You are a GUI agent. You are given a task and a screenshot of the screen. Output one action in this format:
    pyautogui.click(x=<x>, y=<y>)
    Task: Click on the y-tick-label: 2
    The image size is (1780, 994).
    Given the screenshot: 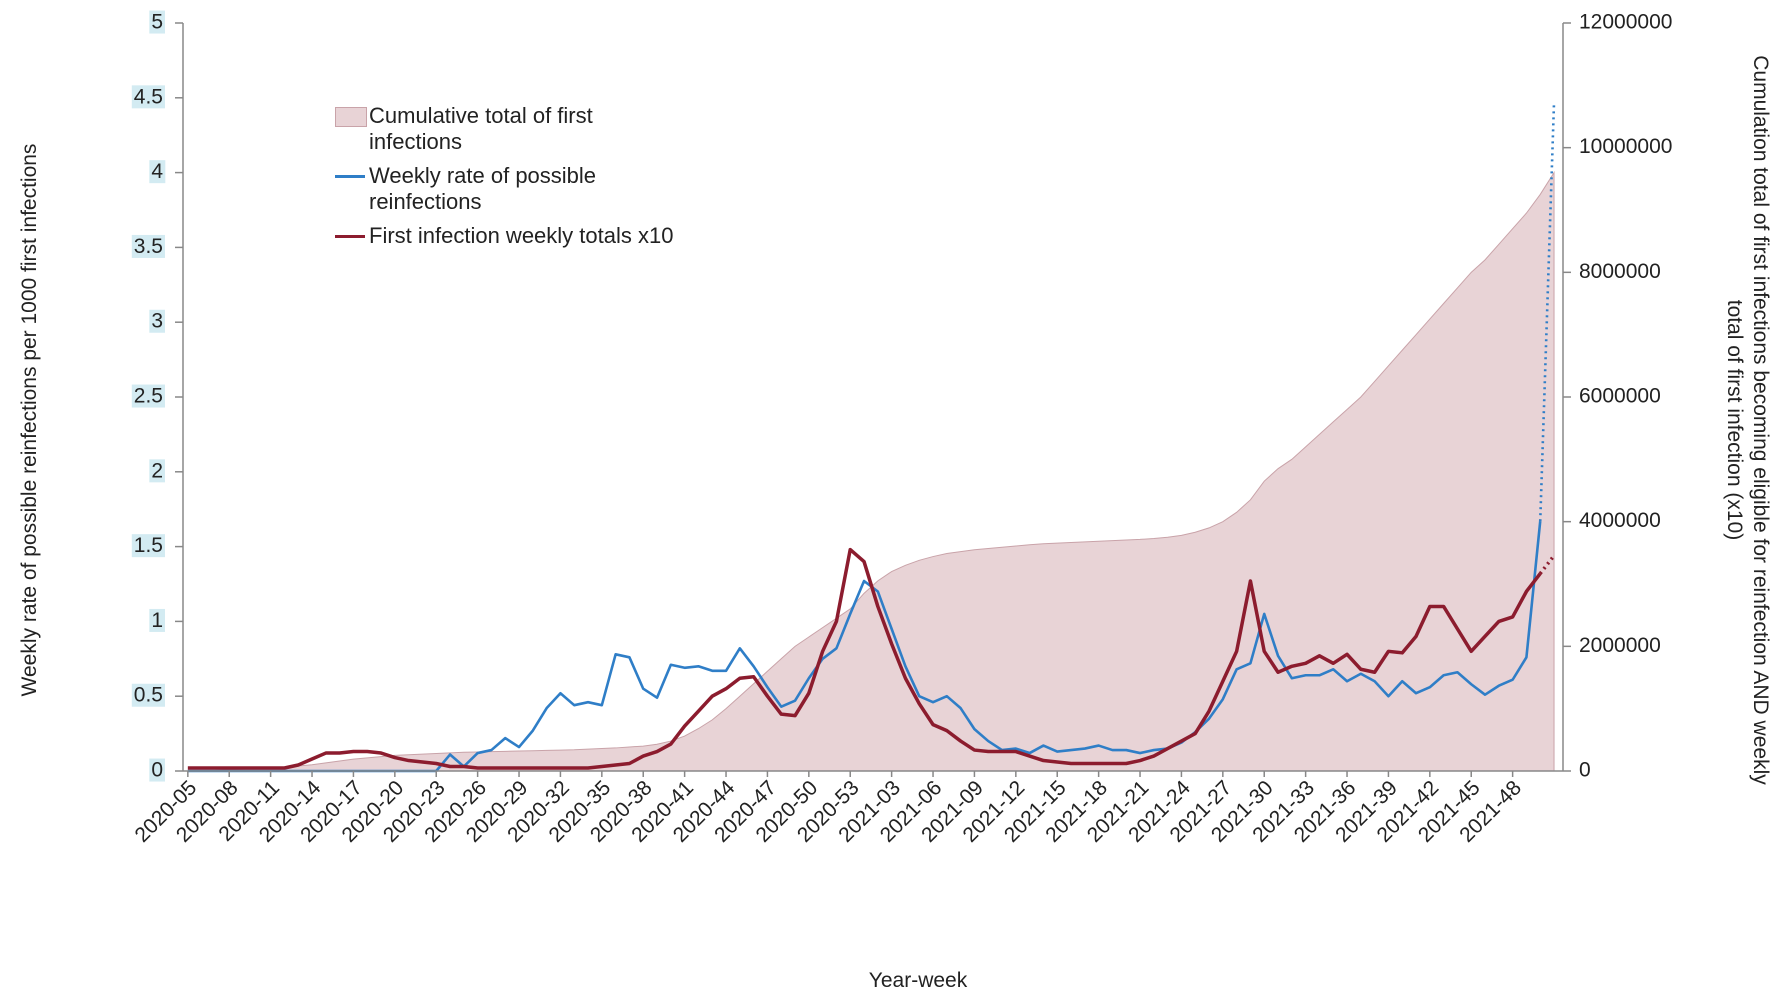 What is the action you would take?
    pyautogui.click(x=157, y=470)
    